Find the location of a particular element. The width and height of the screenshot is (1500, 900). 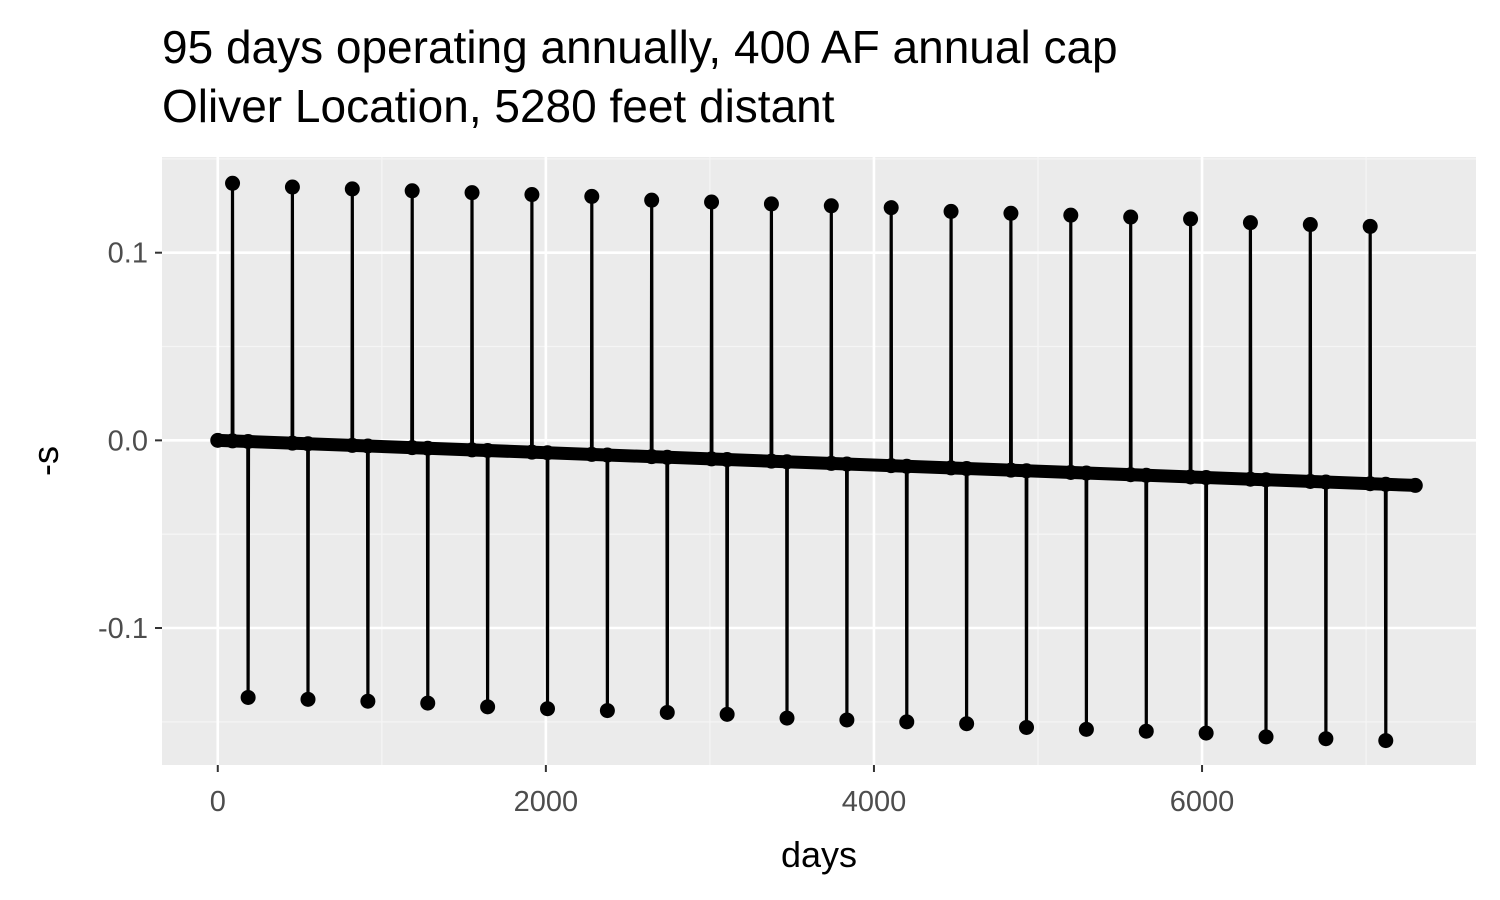

x-axis-title: days is located at coordinates (819, 854).